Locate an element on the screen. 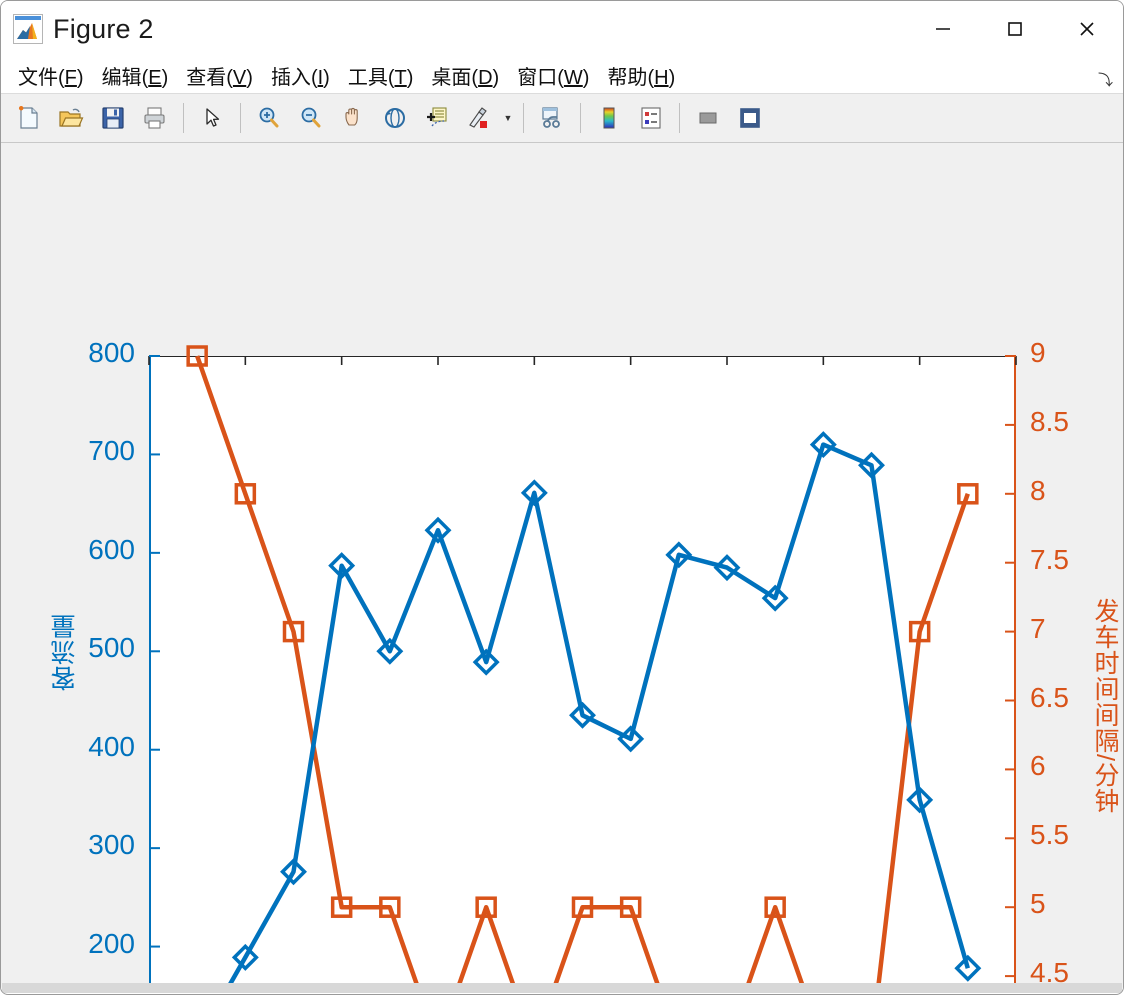 The image size is (1124, 995). menu-label-insert: 插入 is located at coordinates (290, 77).